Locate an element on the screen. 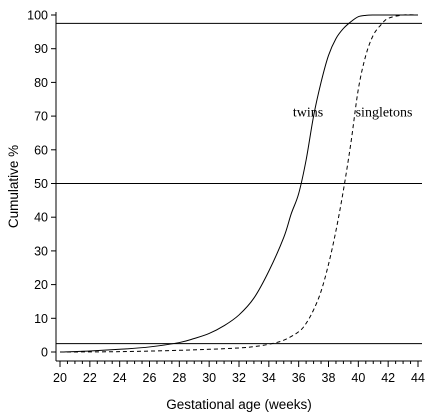 The width and height of the screenshot is (440, 419). y-tick-label-40: 40 is located at coordinates (41, 218).